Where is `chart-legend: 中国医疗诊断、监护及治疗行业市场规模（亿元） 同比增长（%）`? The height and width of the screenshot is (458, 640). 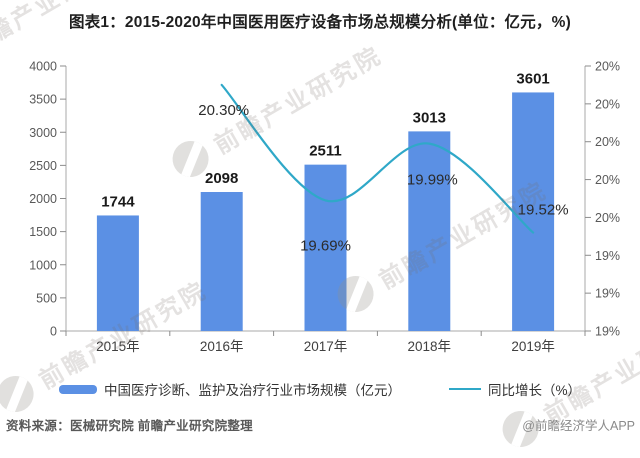
chart-legend: 中国医疗诊断、监护及治疗行业市场规模（亿元） 同比增长（%） is located at coordinates (320, 389).